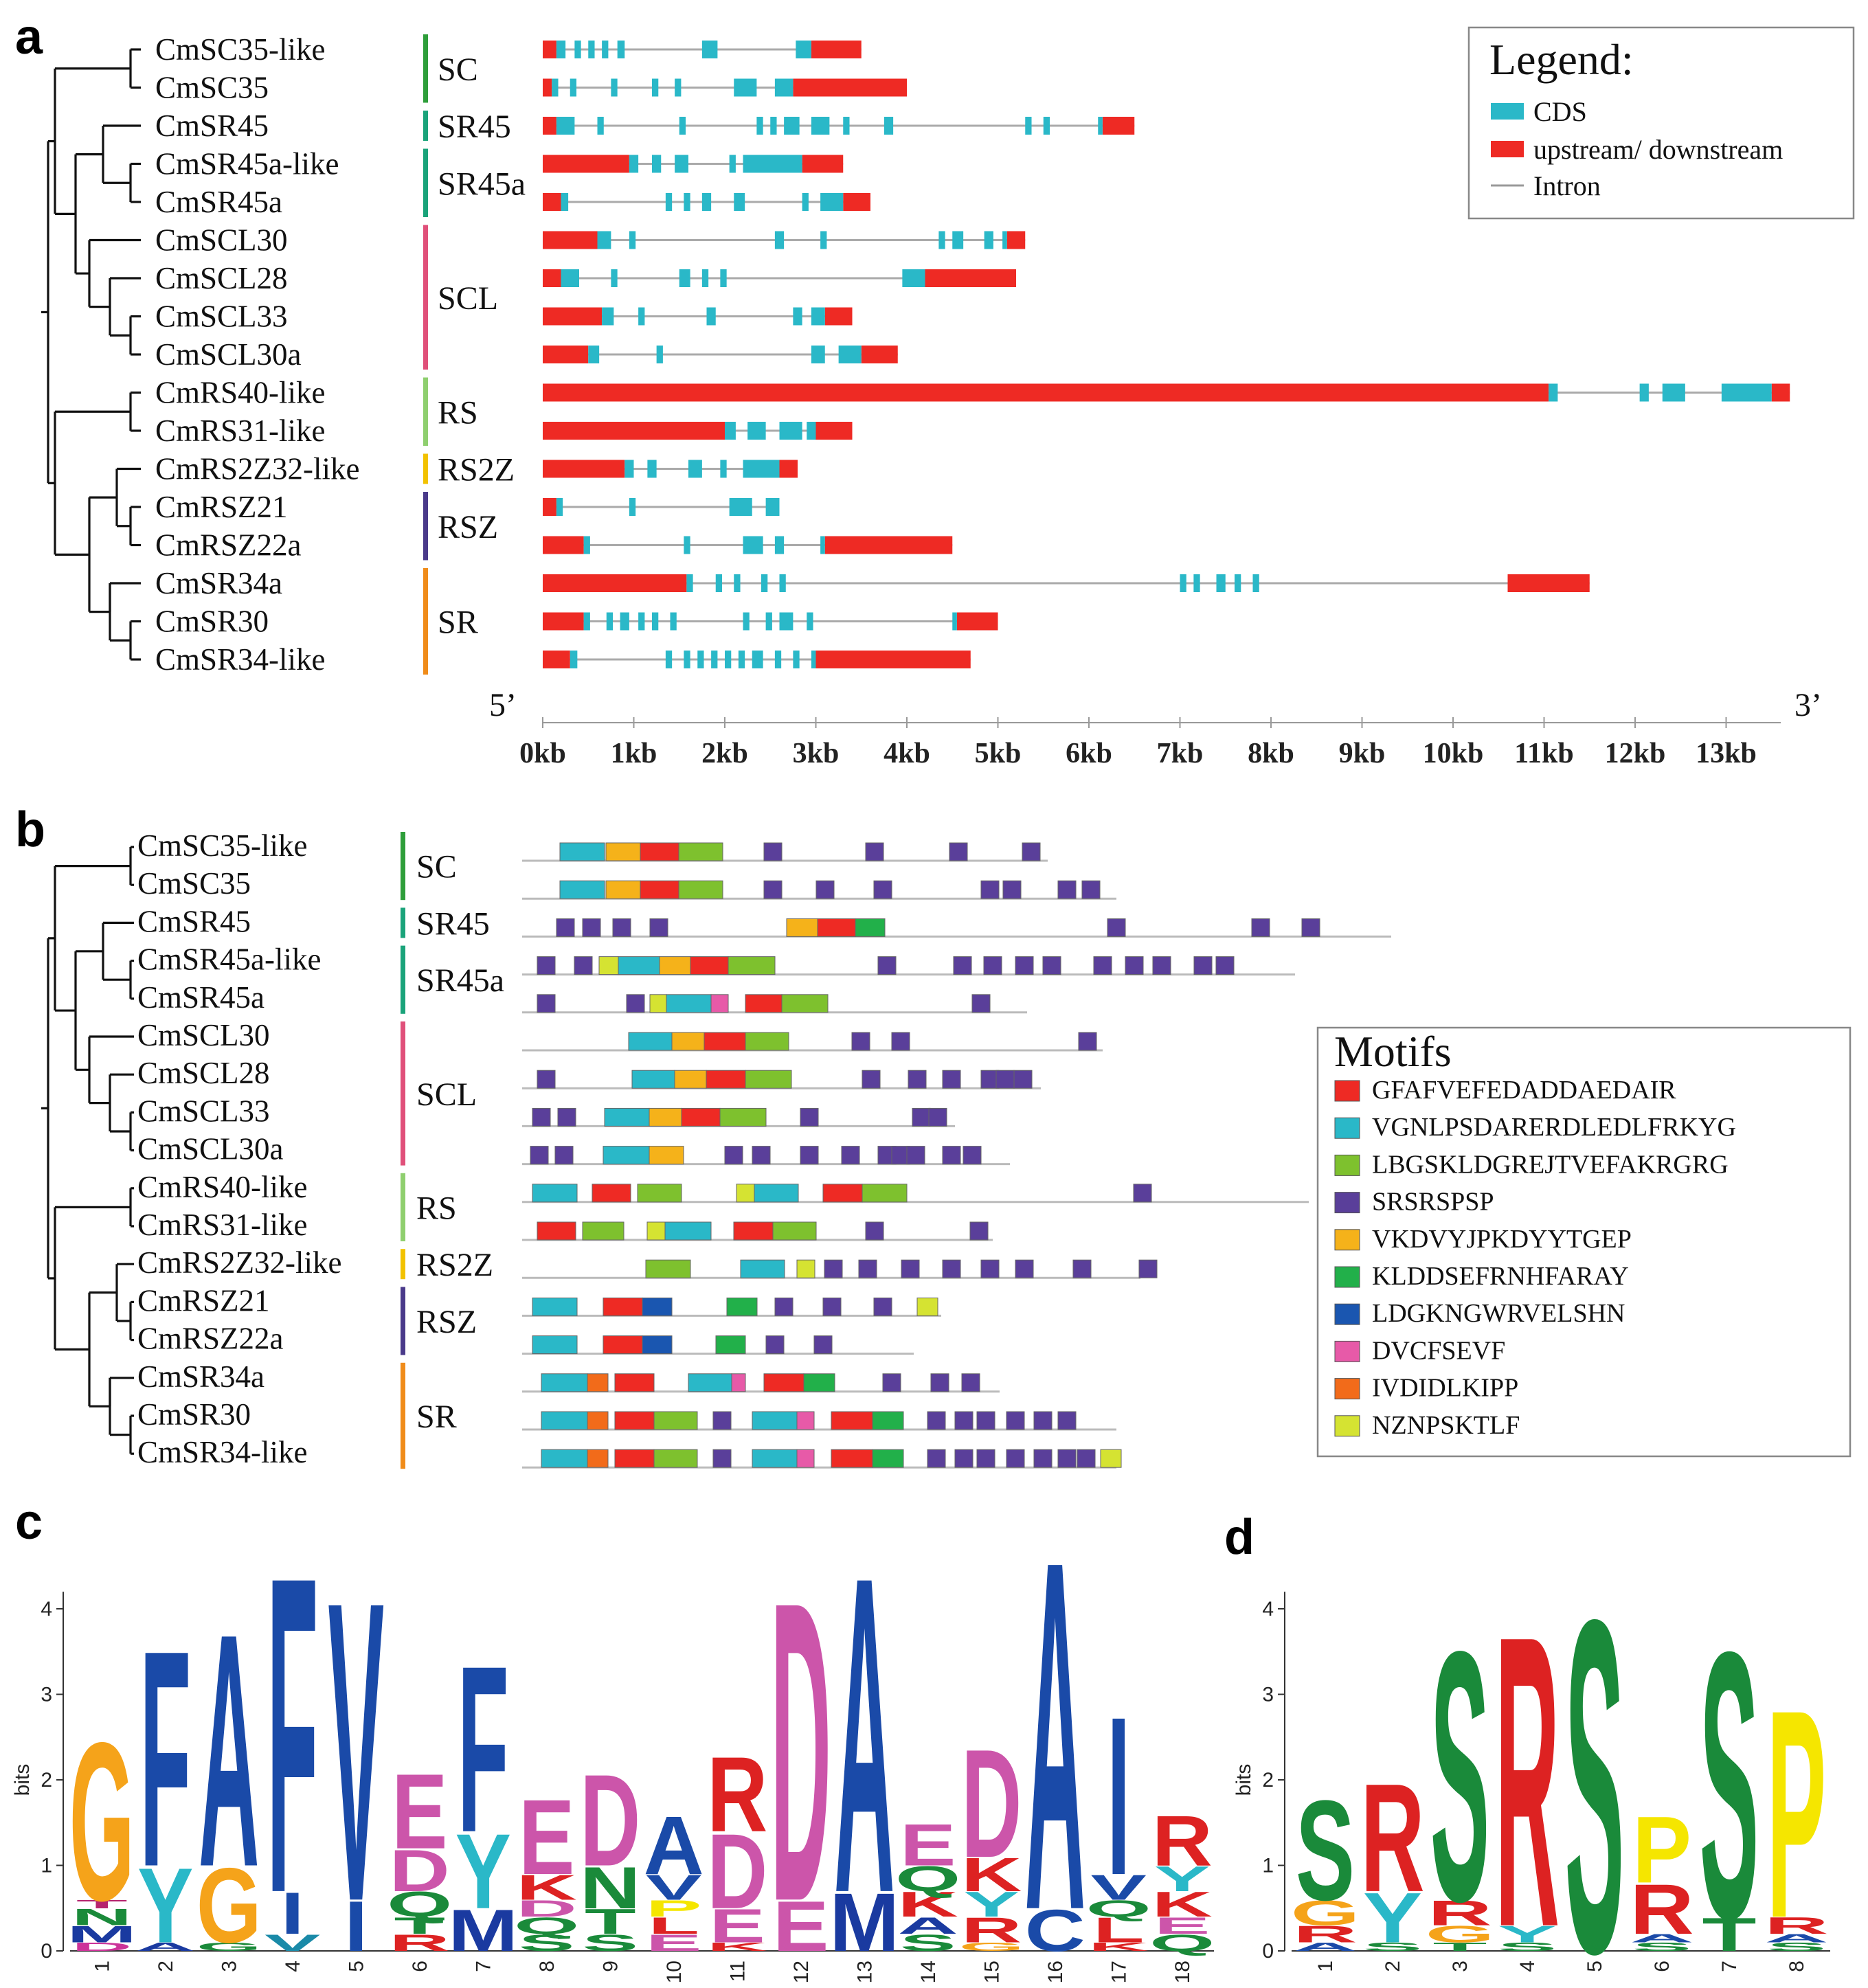 This screenshot has height=1988, width=1868. Describe the element at coordinates (1393, 1966) in the screenshot. I see `logo-position-label: 2` at that location.